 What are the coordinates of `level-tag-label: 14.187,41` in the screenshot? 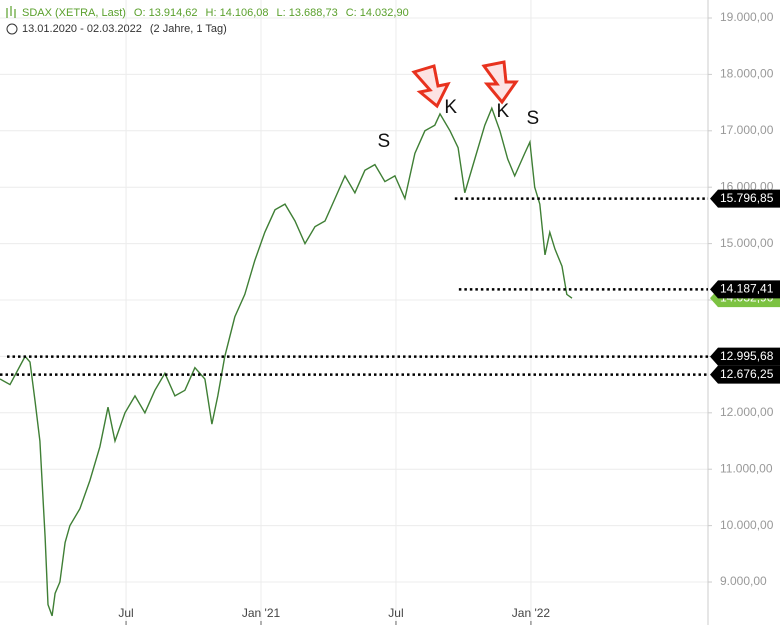 It's located at (747, 289).